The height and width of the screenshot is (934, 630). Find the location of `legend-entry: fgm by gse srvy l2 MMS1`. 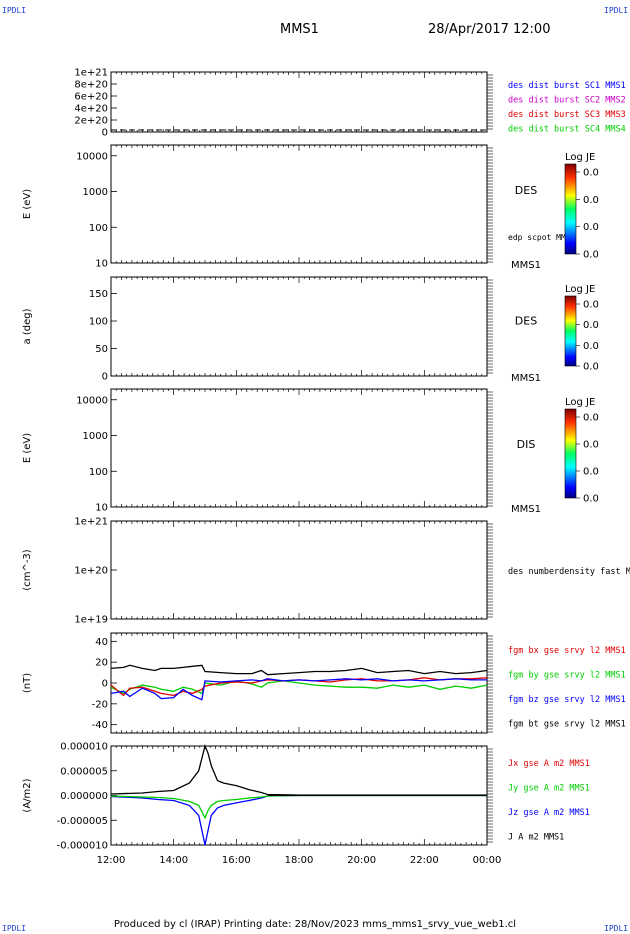

legend-entry: fgm by gse srvy l2 MMS1 is located at coordinates (567, 676).